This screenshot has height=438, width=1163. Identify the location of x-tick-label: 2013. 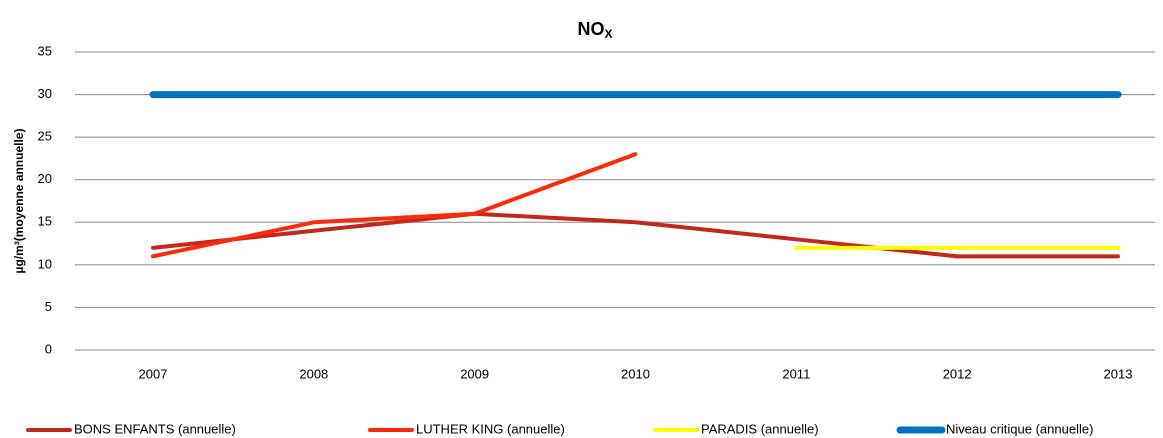
(1118, 373).